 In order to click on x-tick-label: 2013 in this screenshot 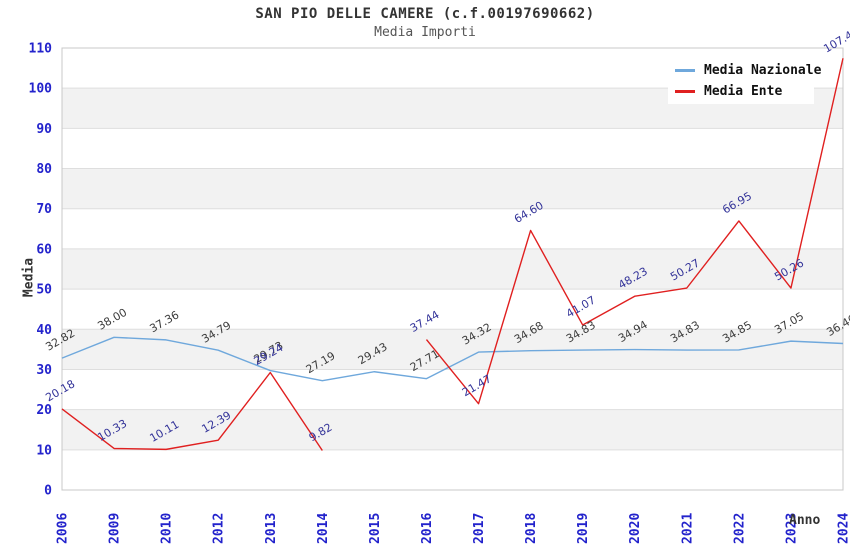, I will do `click(271, 528)`.